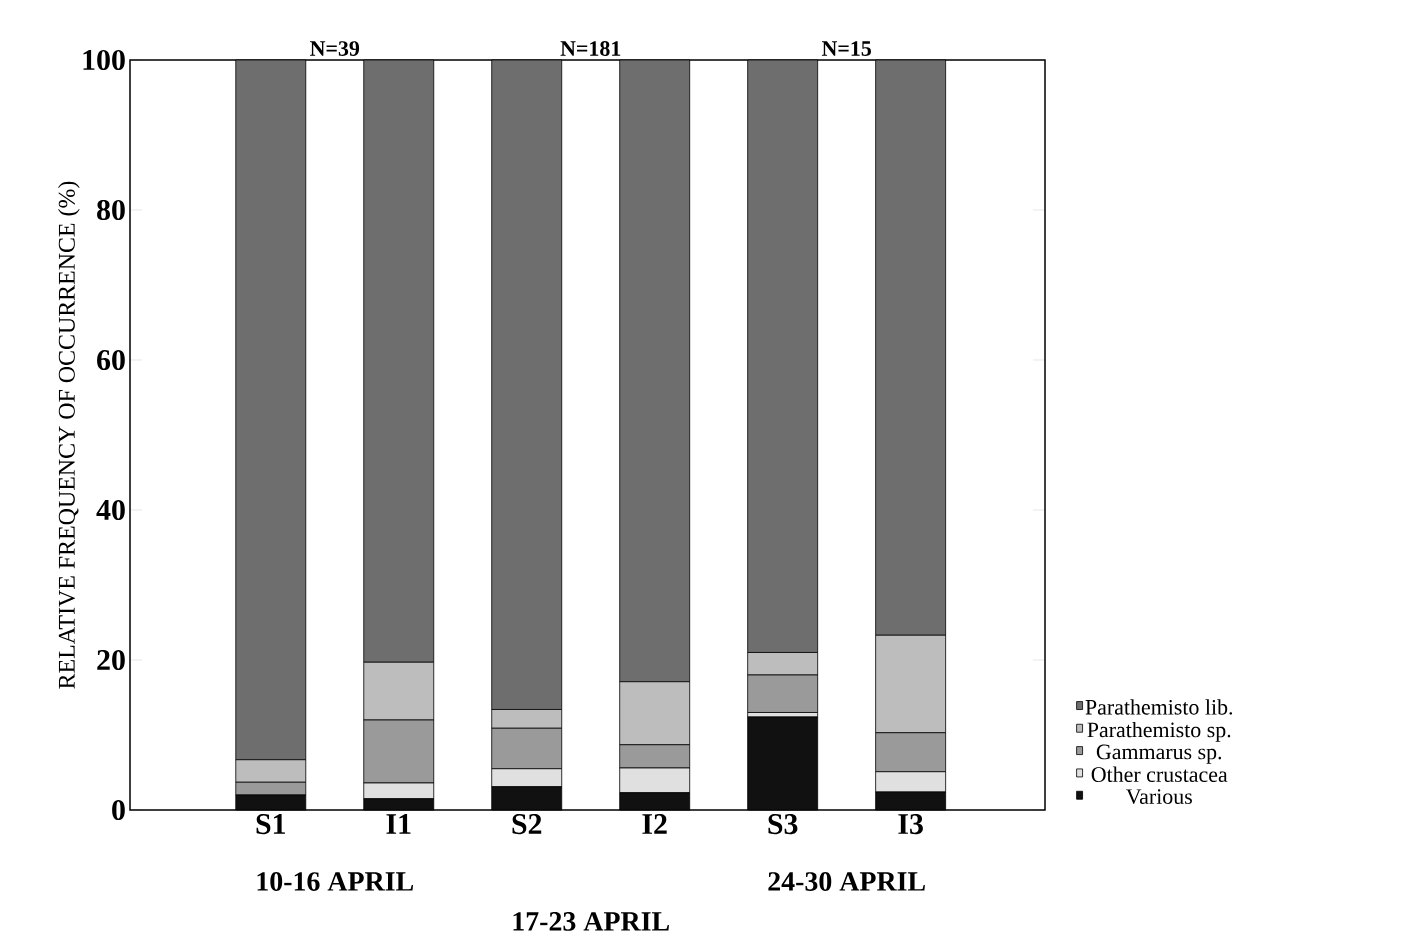  What do you see at coordinates (591, 921) in the screenshot?
I see `text: 17-23 APRIL` at bounding box center [591, 921].